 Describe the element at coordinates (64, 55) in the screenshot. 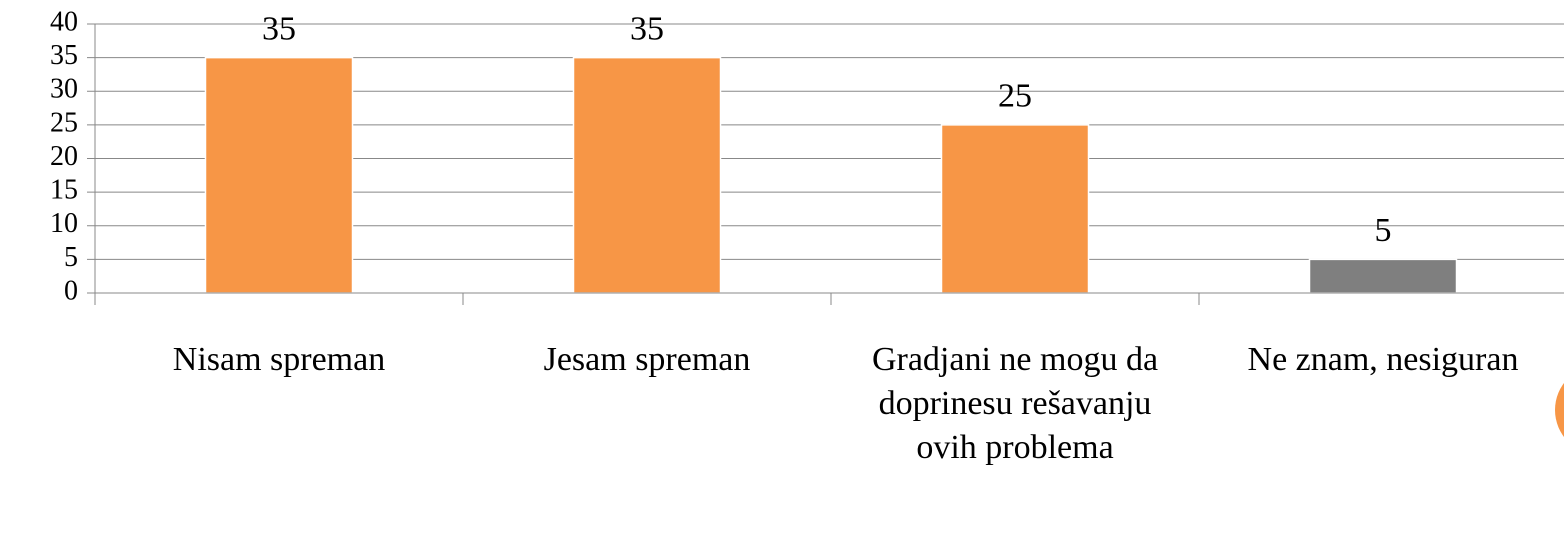

I see `y-tick-label: 35` at that location.